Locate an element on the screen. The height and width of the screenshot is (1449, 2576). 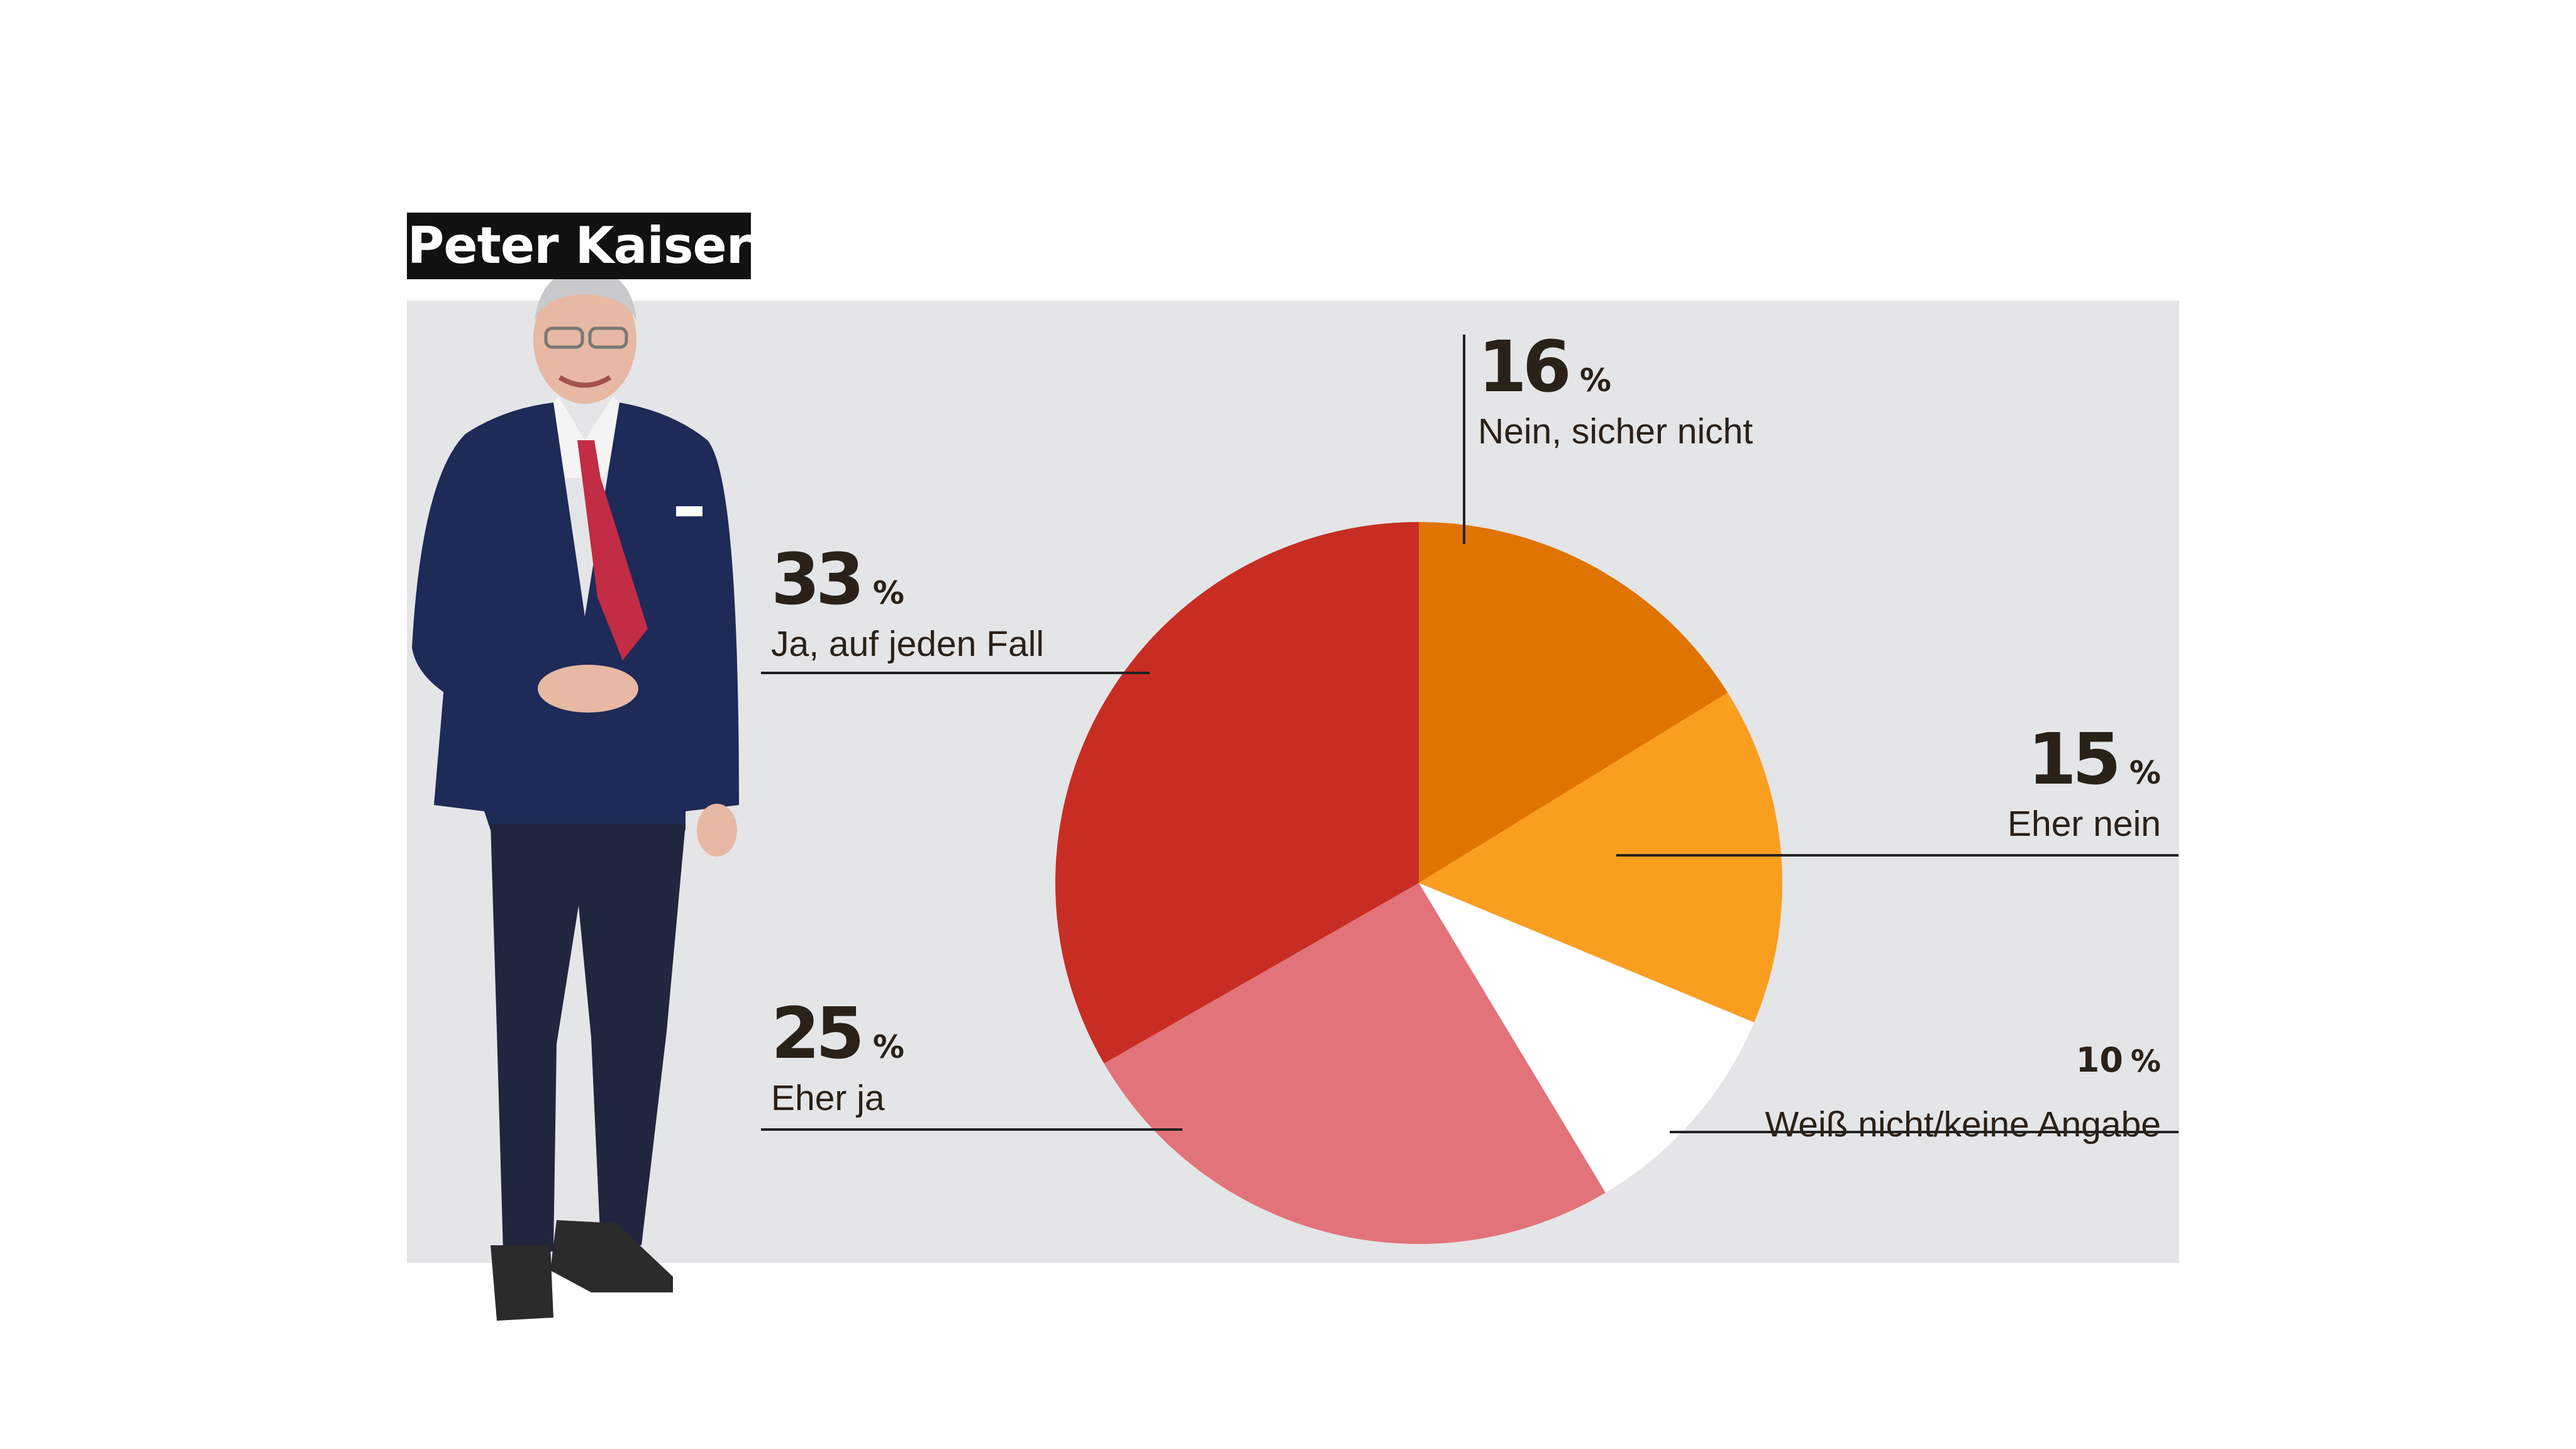
category-label: Nein, sicher nicht is located at coordinates (1615, 431).